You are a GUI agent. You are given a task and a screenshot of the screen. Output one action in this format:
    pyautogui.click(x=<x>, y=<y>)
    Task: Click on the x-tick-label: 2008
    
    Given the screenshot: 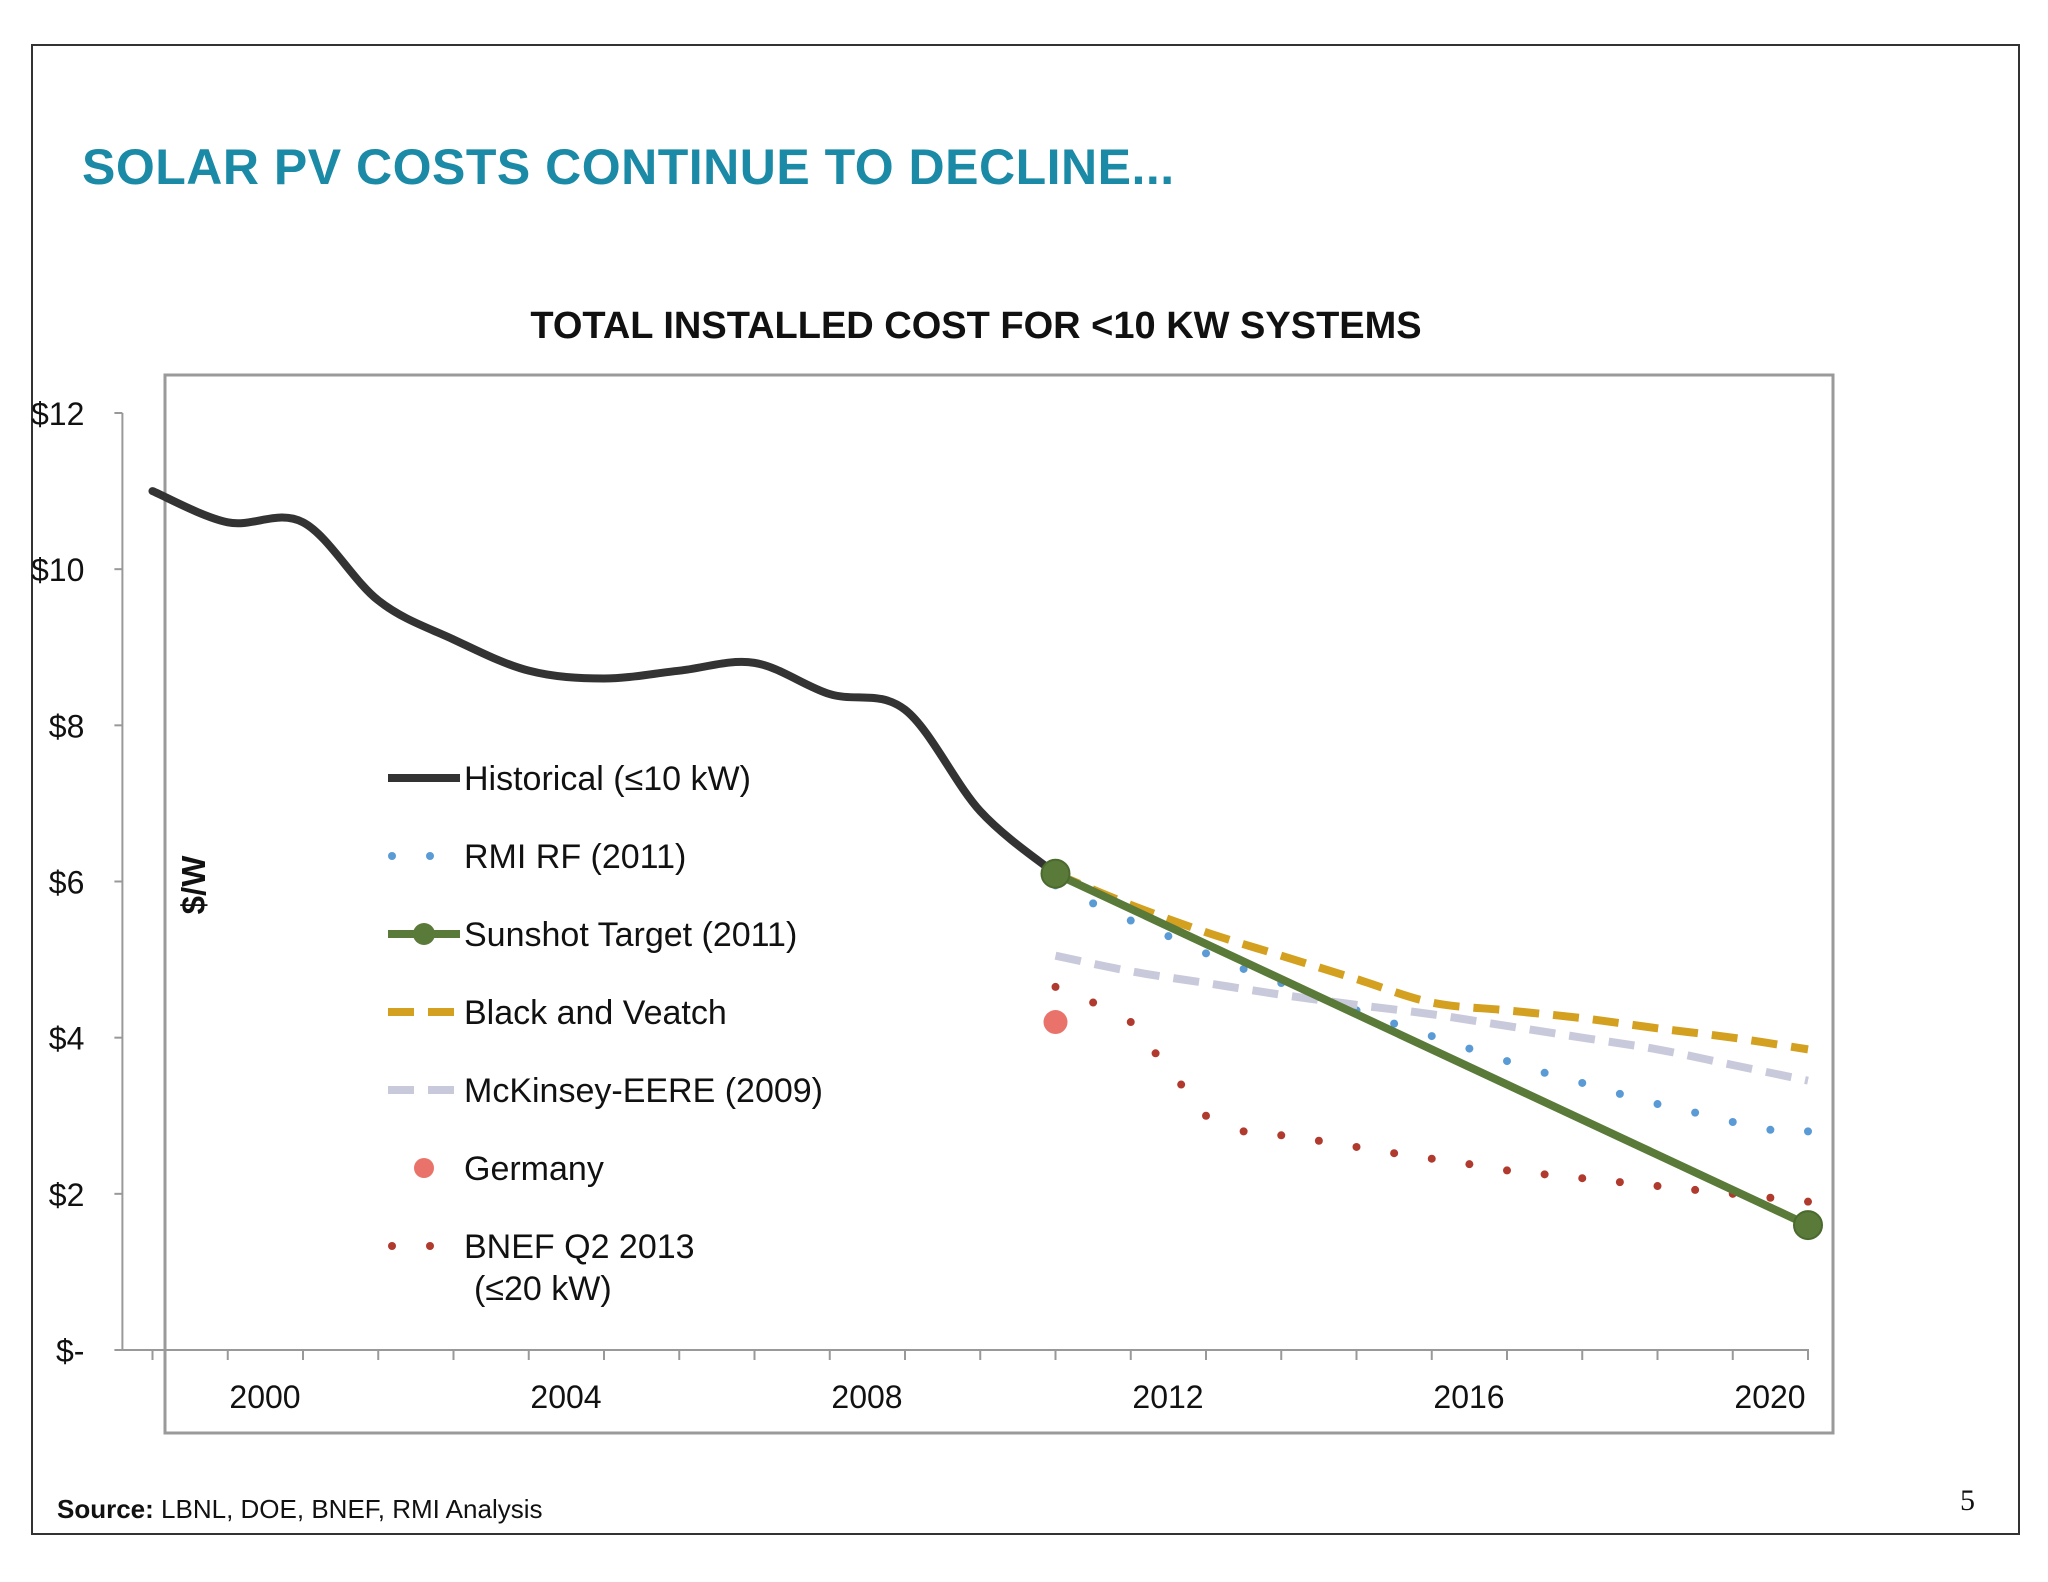 What is the action you would take?
    pyautogui.click(x=866, y=1397)
    